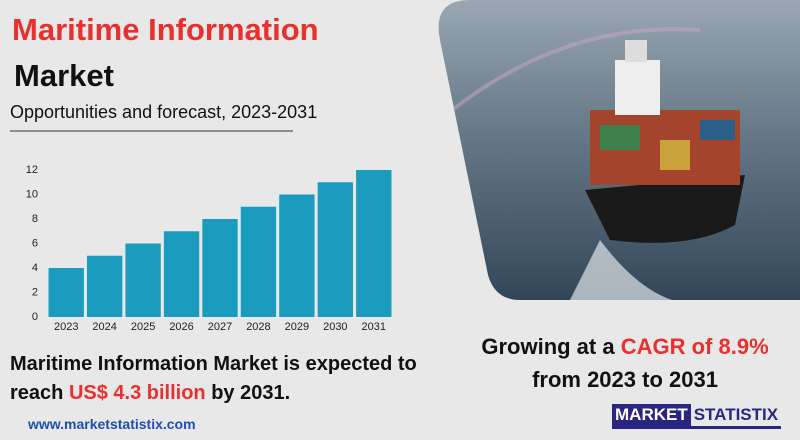 The width and height of the screenshot is (800, 440). Describe the element at coordinates (181, 327) in the screenshot. I see `x-tick-label: 2026` at that location.